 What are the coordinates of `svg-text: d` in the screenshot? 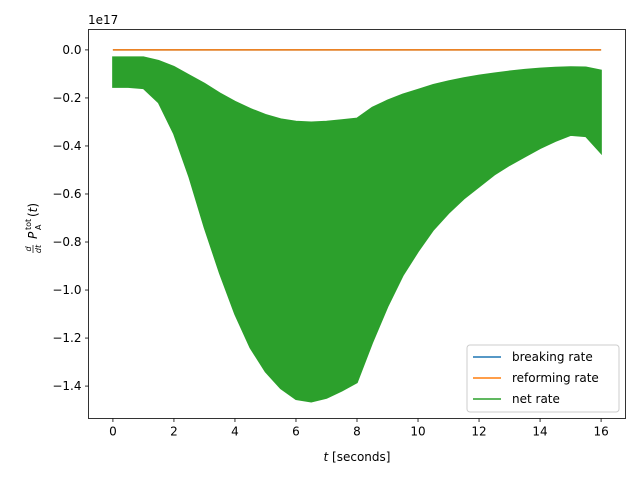 It's located at (28, 249).